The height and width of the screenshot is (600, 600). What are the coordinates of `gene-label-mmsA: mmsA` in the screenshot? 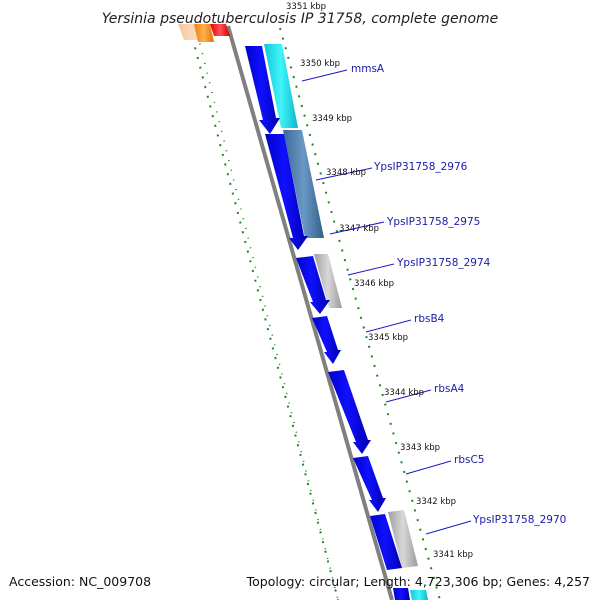 It's located at (368, 69).